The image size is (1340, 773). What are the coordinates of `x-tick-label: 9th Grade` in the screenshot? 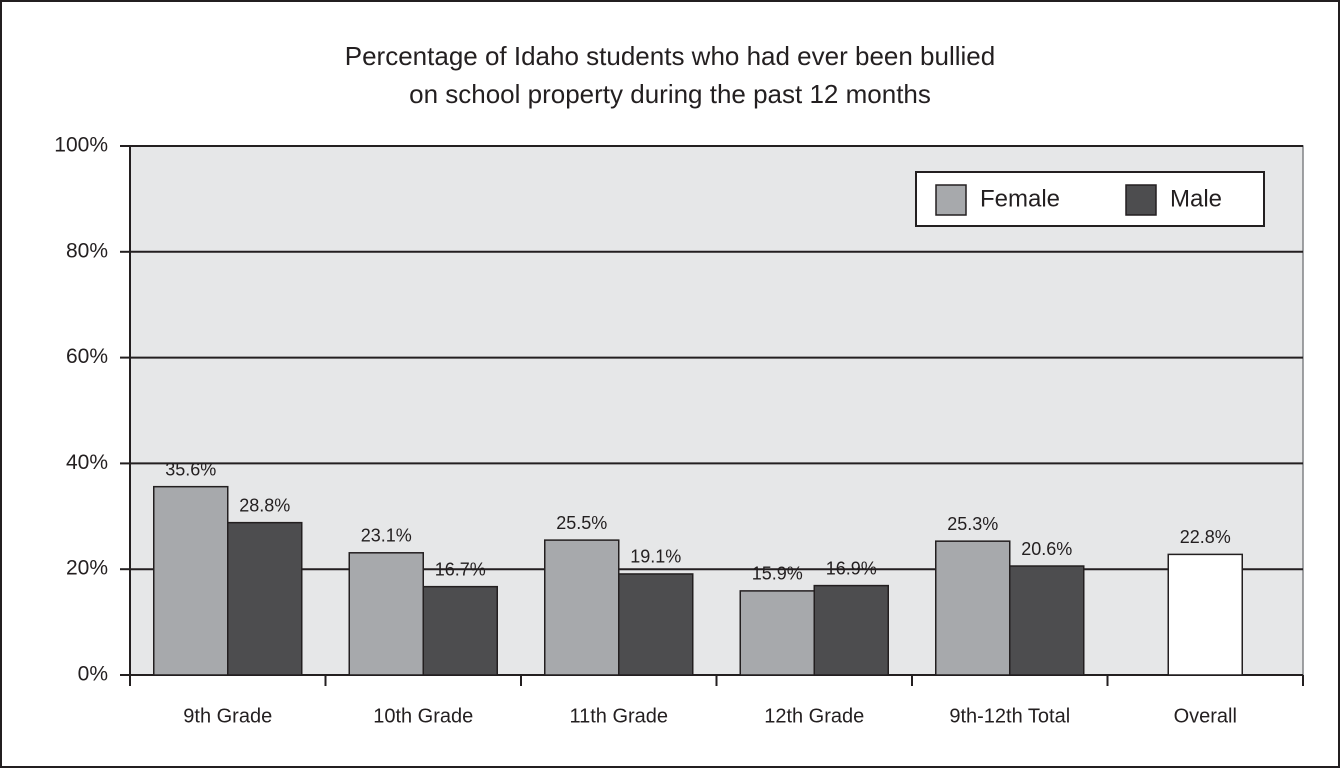 It's located at (227, 716).